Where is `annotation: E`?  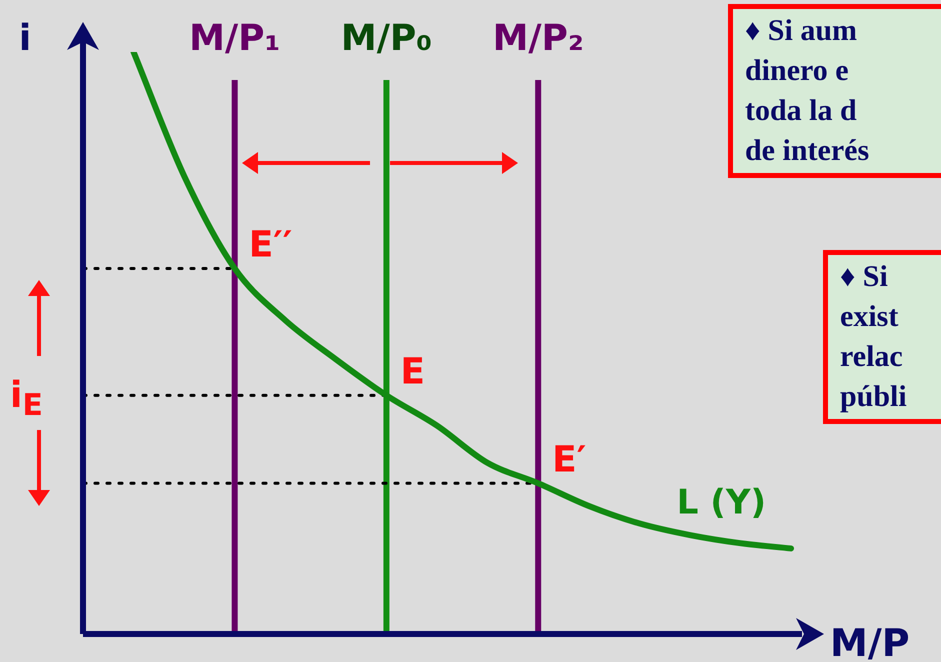 annotation: E is located at coordinates (413, 371).